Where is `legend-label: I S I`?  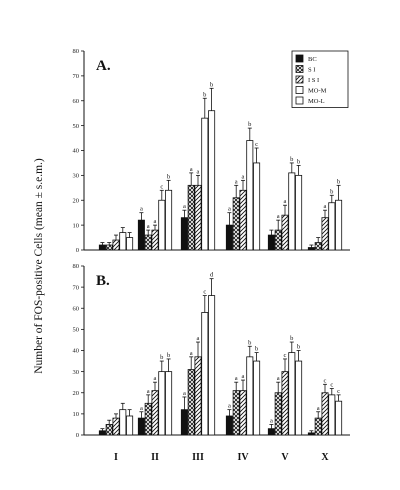
legend-label: I S I is located at coordinates (313, 80).